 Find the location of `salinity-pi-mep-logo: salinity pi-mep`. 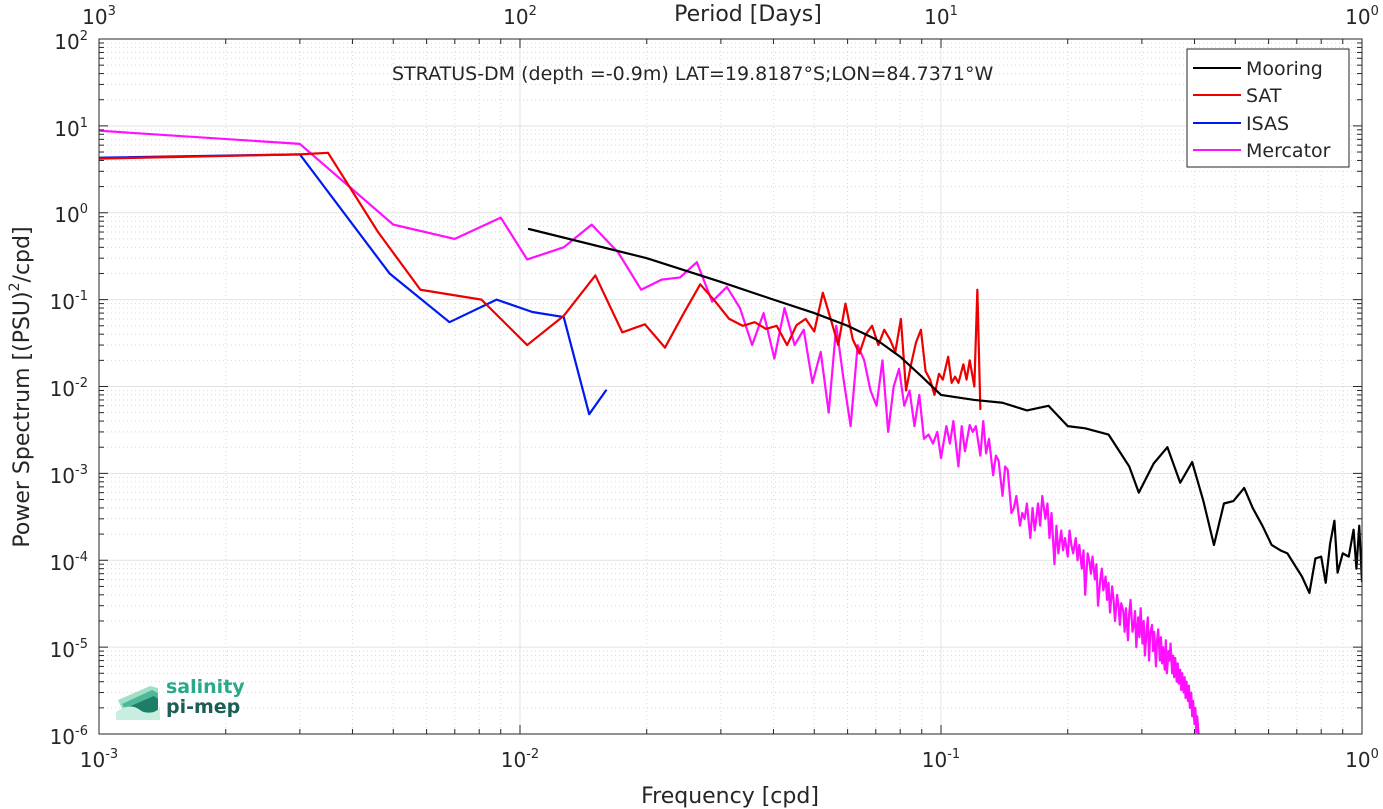

salinity-pi-mep-logo: salinity pi-mep is located at coordinates (180, 698).